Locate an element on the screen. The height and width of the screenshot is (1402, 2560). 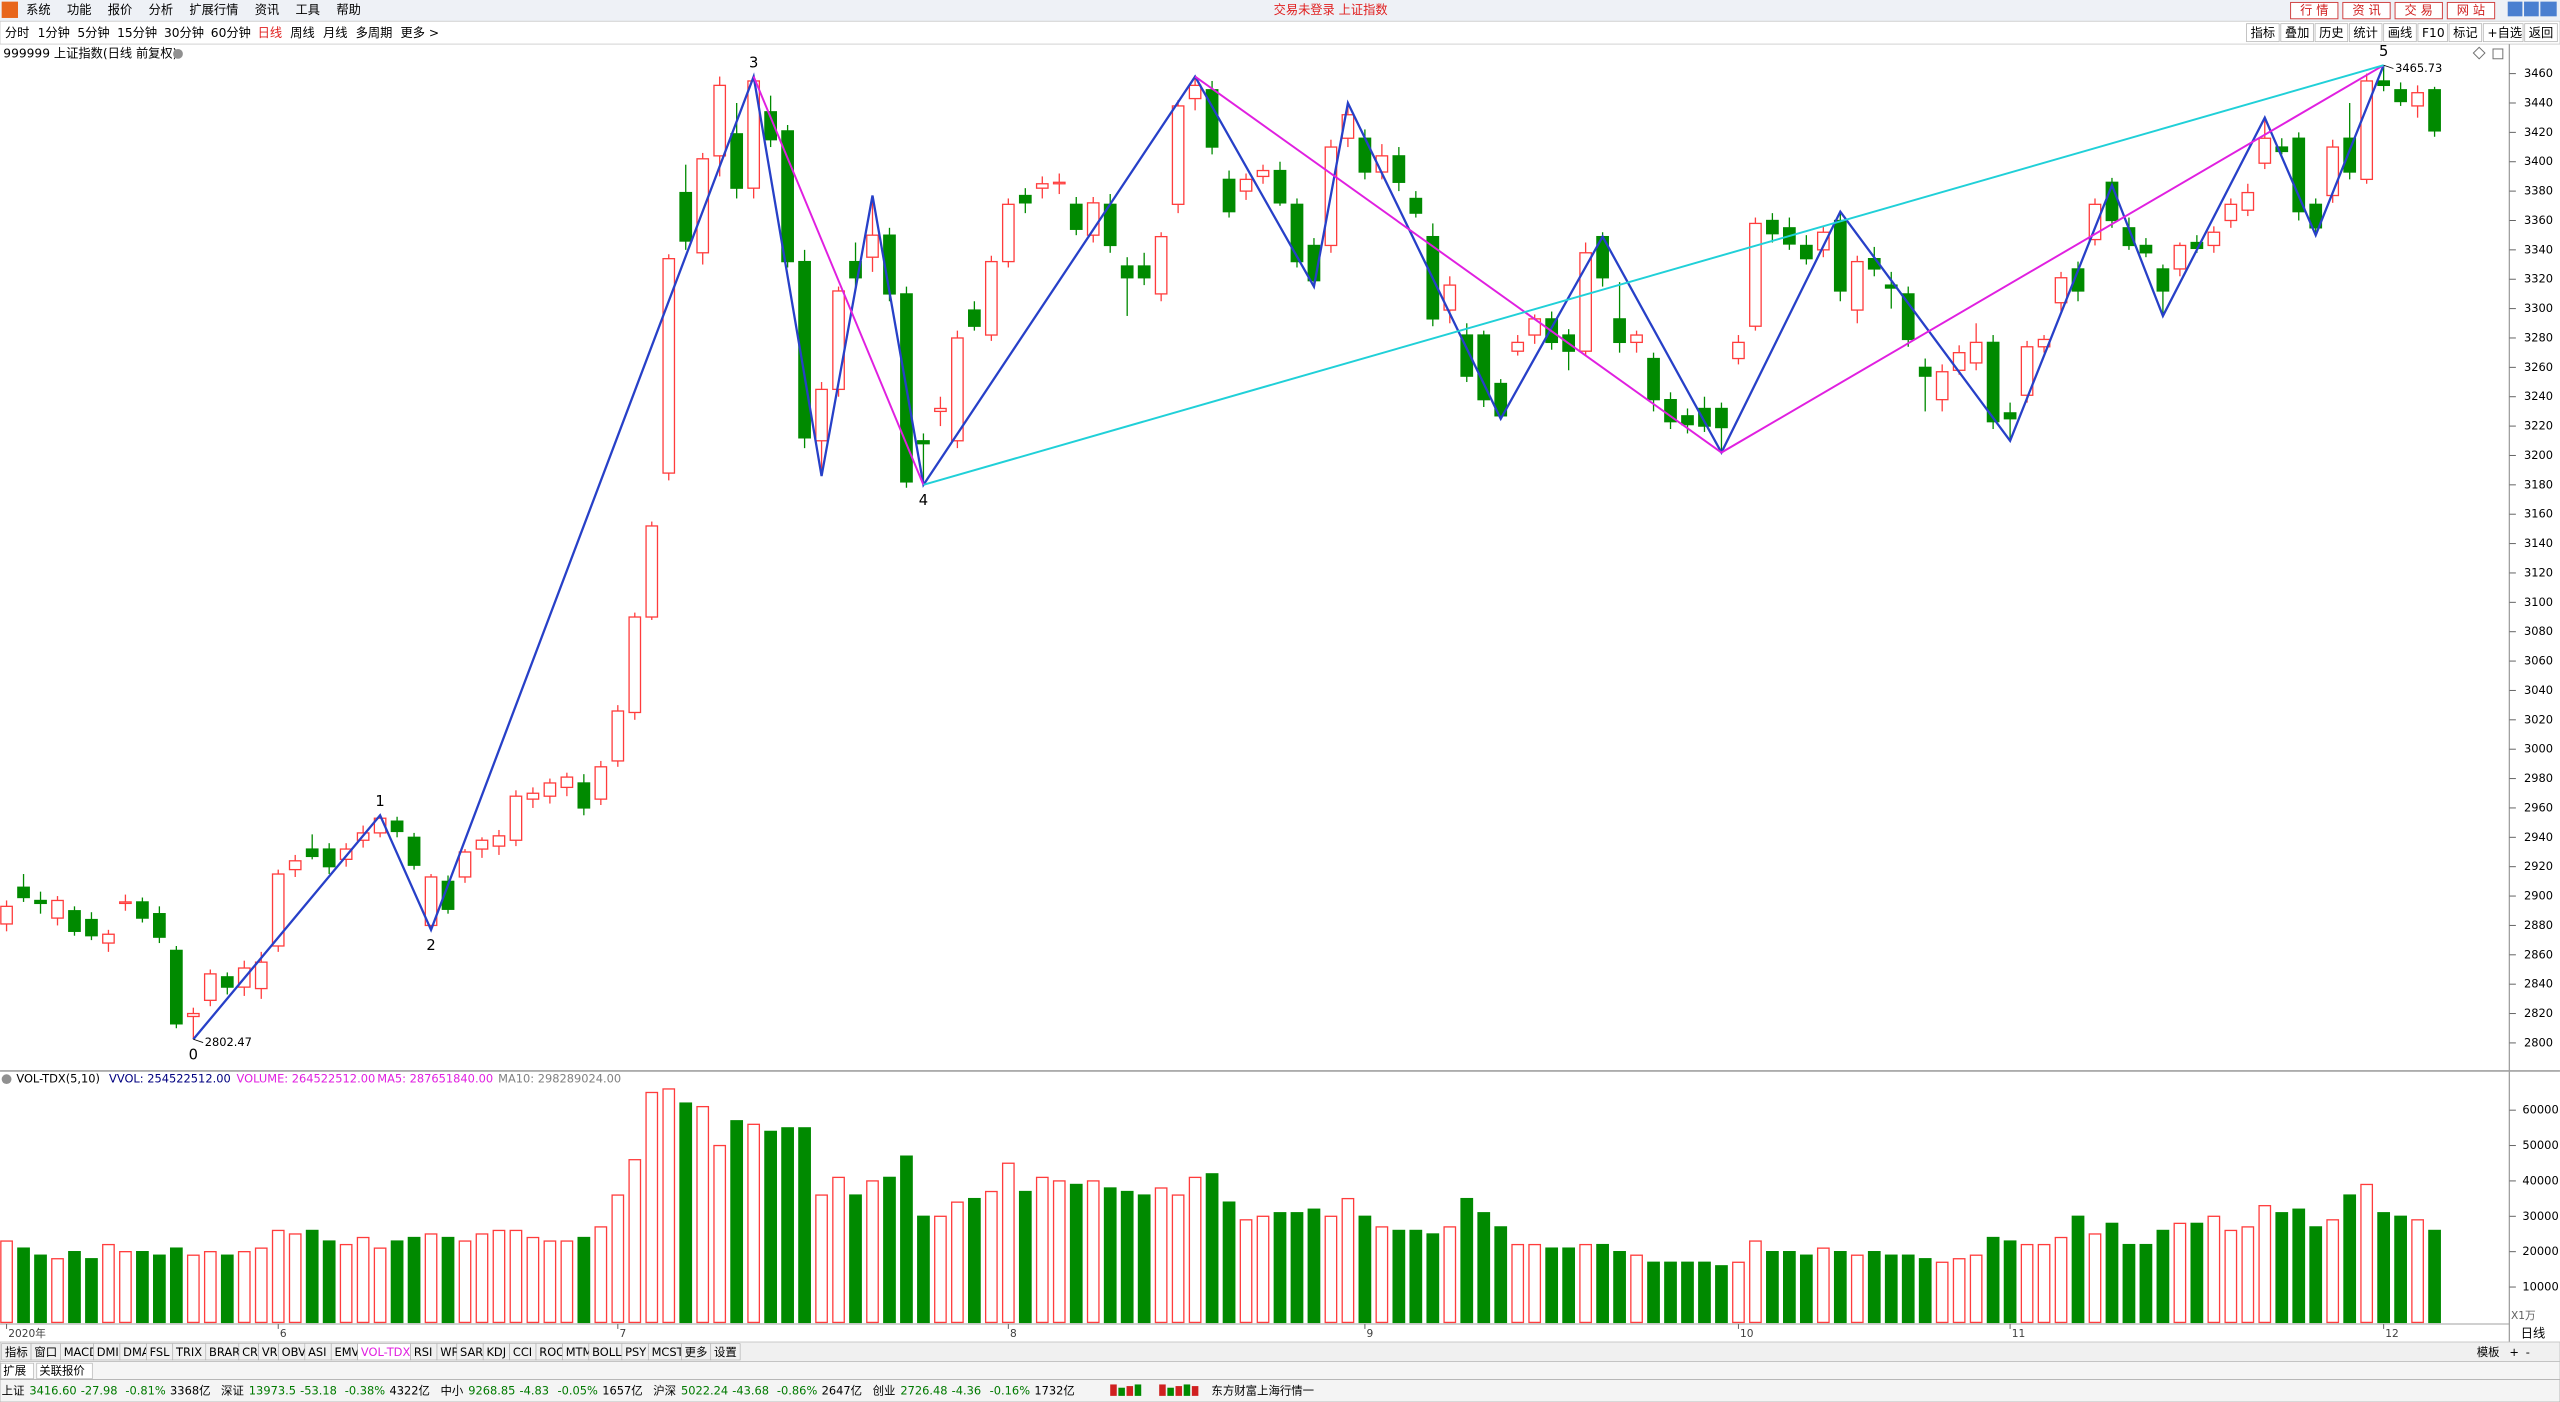
indicator-tab-label: CR is located at coordinates (250, 1352).